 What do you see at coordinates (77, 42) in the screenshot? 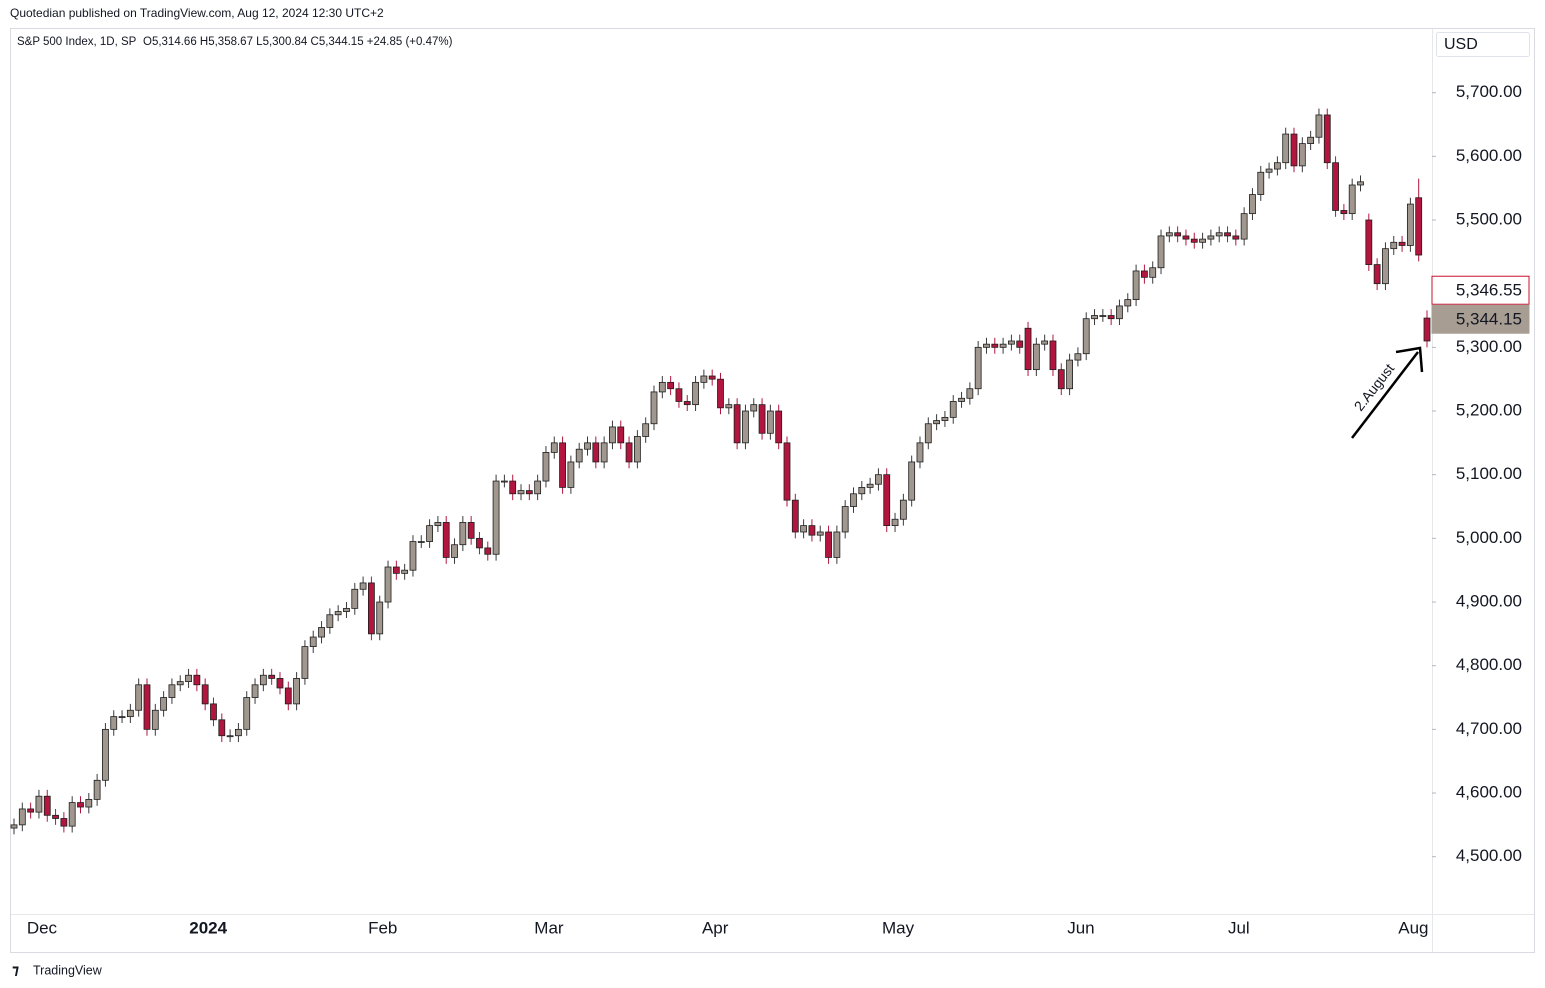
I see `symbol-title: S&P 500 Index, 1D, SP` at bounding box center [77, 42].